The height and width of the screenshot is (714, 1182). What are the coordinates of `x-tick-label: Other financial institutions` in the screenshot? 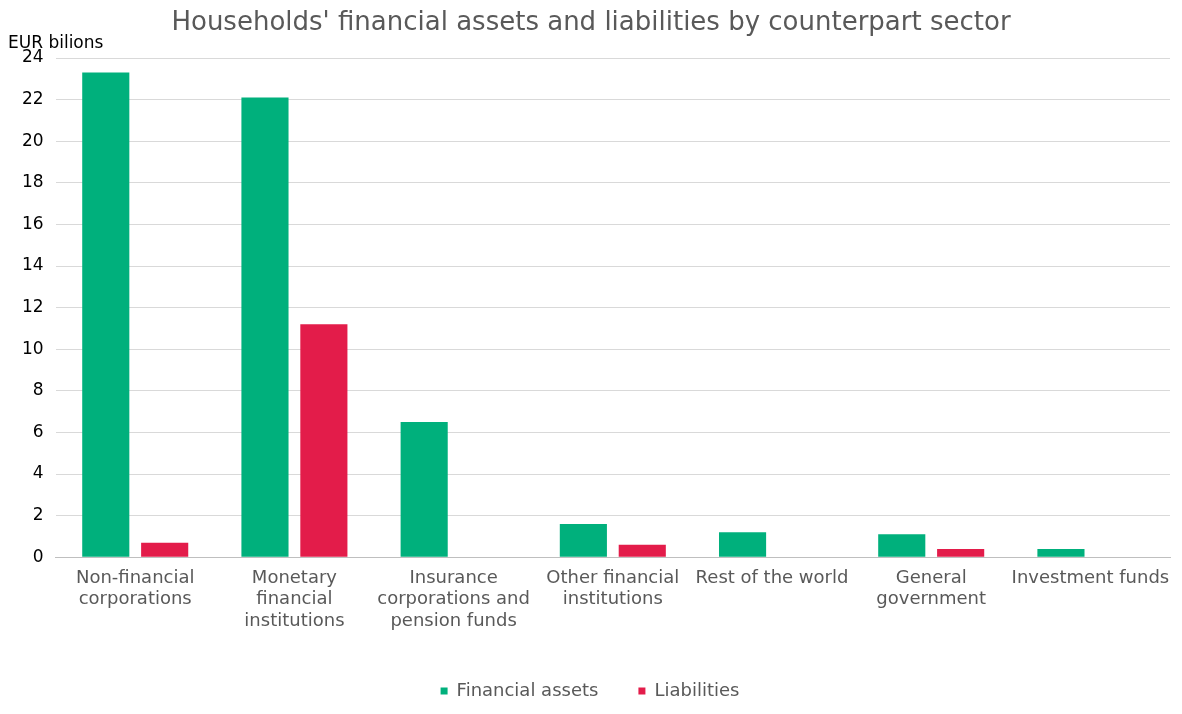 It's located at (613, 587).